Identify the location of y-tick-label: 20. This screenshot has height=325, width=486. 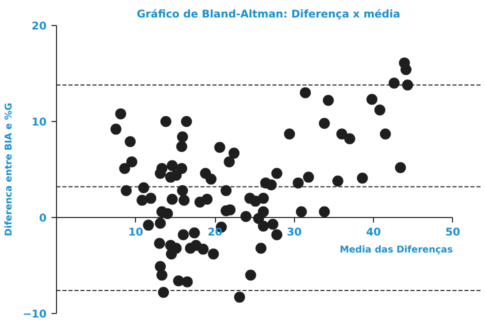
(39, 26).